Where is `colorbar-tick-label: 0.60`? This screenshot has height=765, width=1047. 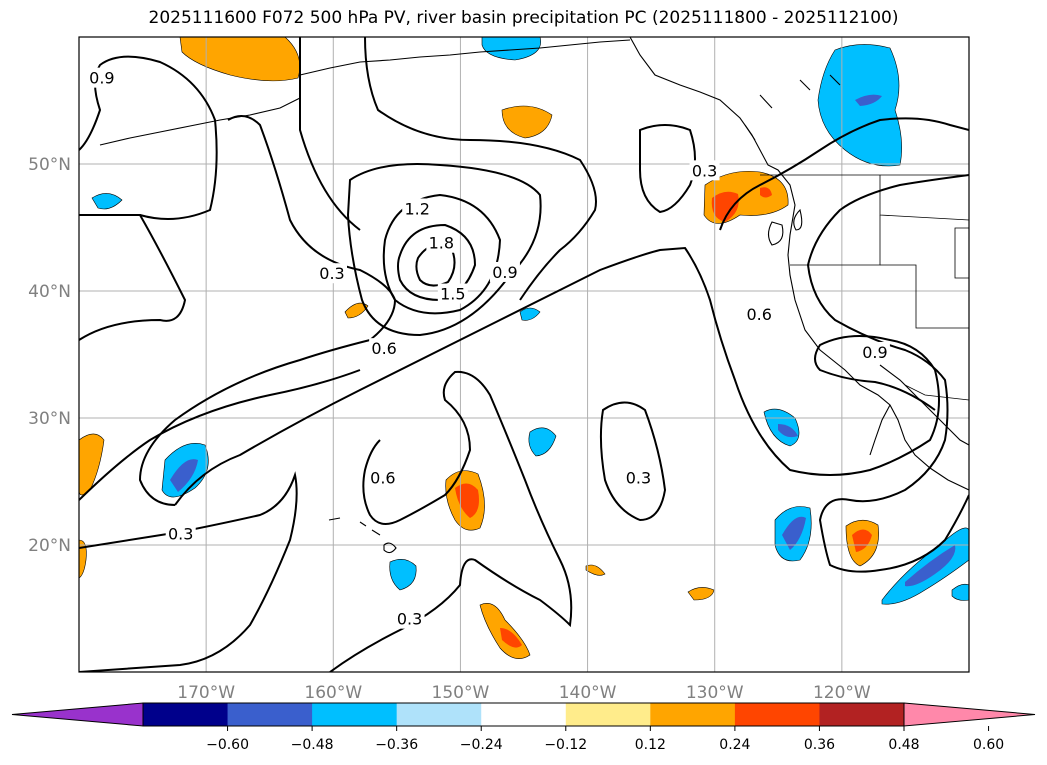 colorbar-tick-label: 0.60 is located at coordinates (988, 745).